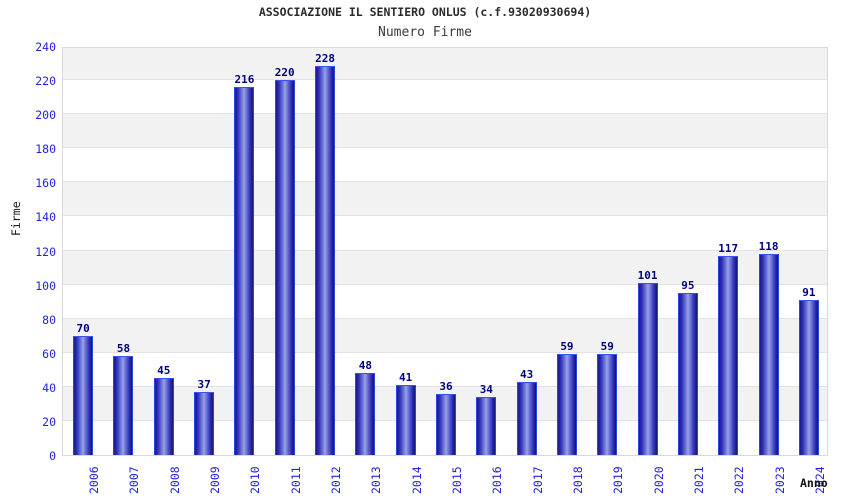 This screenshot has width=850, height=500. What do you see at coordinates (295, 480) in the screenshot?
I see `x-tick-label: 2011` at bounding box center [295, 480].